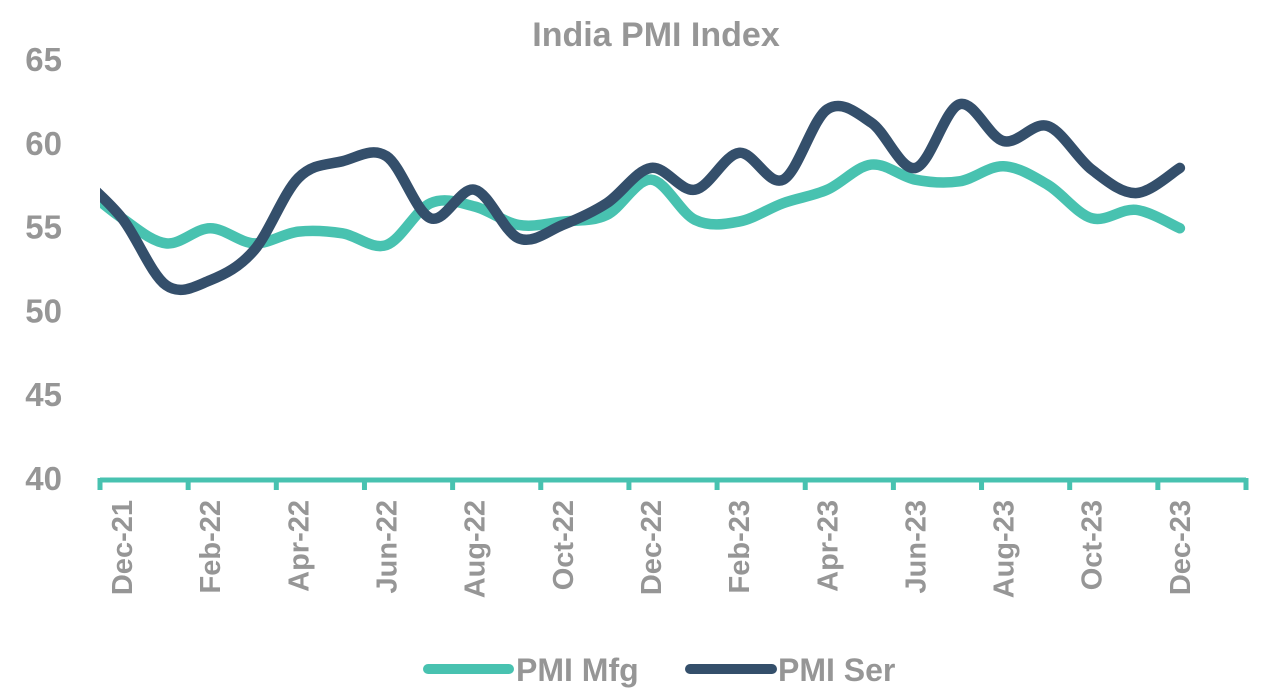 The image size is (1273, 700). I want to click on x-tick-label: Apr-23, so click(828, 546).